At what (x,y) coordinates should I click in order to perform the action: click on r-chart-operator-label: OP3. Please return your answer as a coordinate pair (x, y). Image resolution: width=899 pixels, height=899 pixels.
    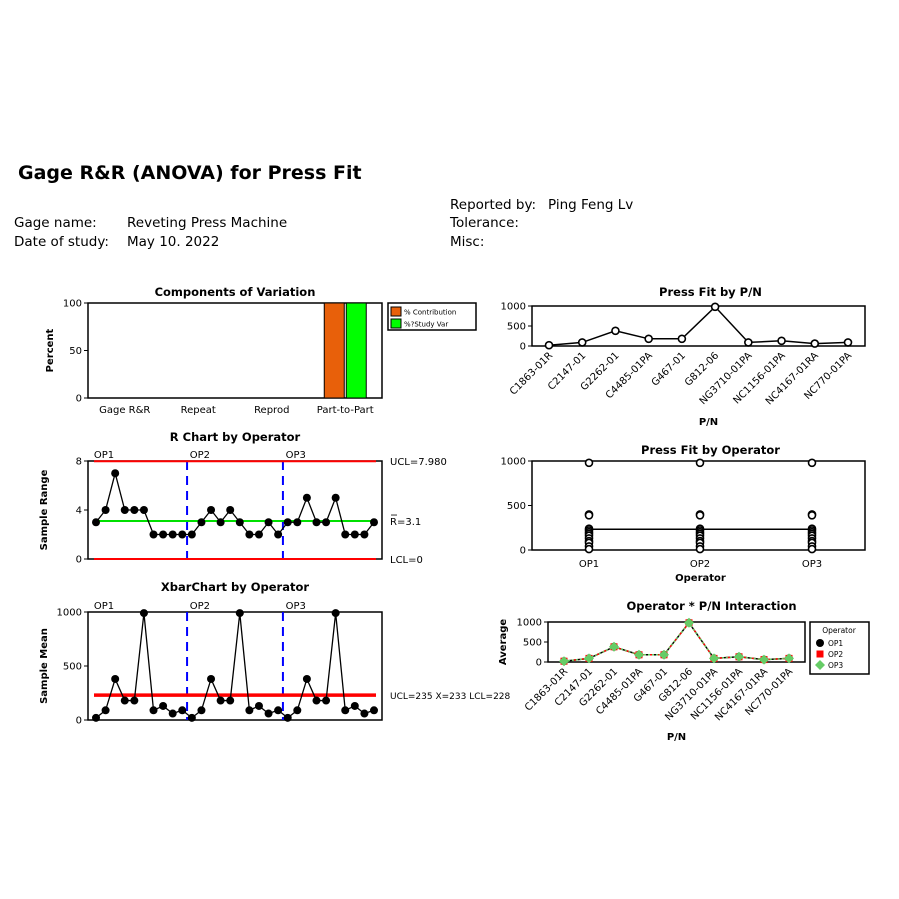
    Looking at the image, I should click on (296, 455).